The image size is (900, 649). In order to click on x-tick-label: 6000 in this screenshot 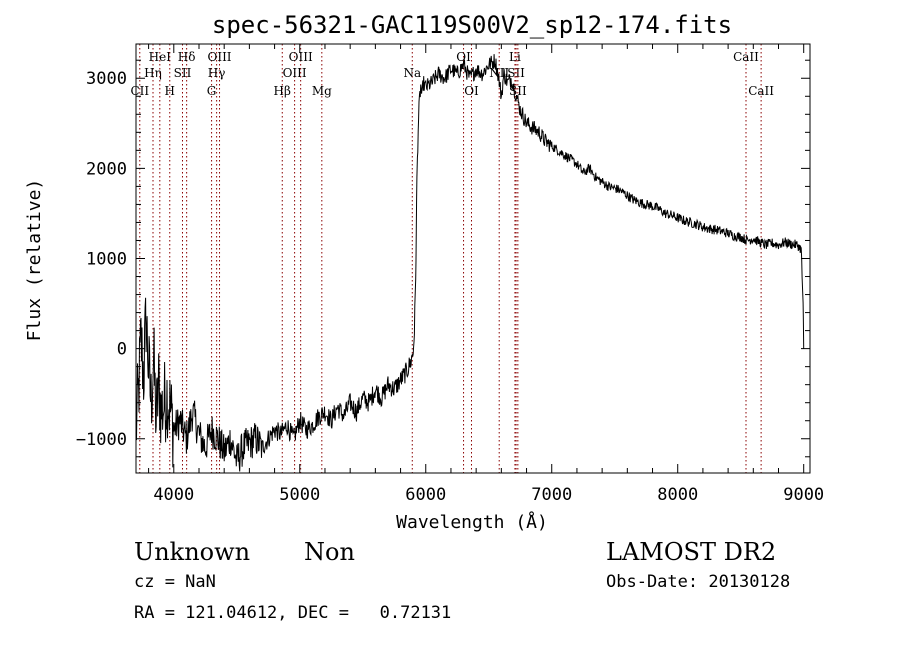, I will do `click(425, 495)`.